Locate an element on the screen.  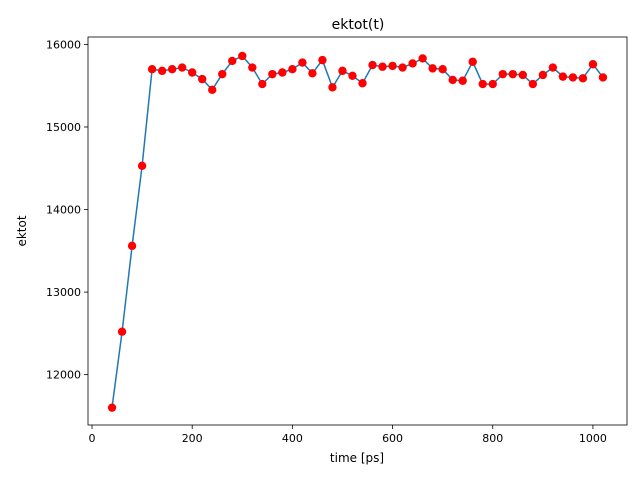
x-tick-label: 1000 is located at coordinates (593, 438).